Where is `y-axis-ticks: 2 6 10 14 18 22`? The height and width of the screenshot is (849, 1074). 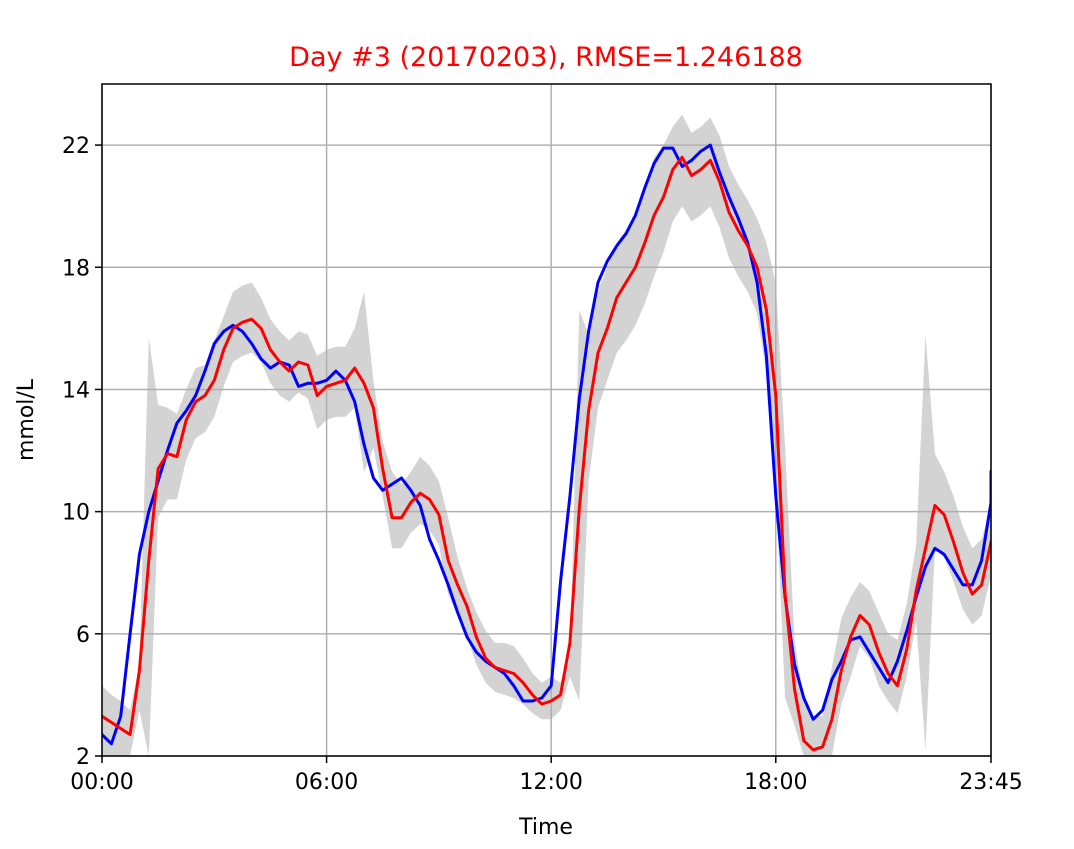
y-axis-ticks: 2 6 10 14 18 22 is located at coordinates (82, 452).